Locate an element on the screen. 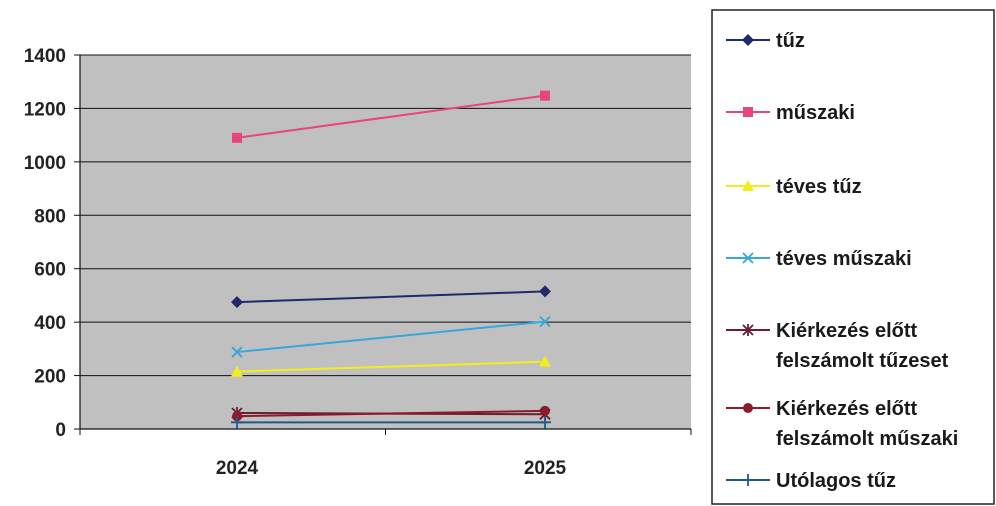  x-tick-label: 2024 is located at coordinates (237, 468).